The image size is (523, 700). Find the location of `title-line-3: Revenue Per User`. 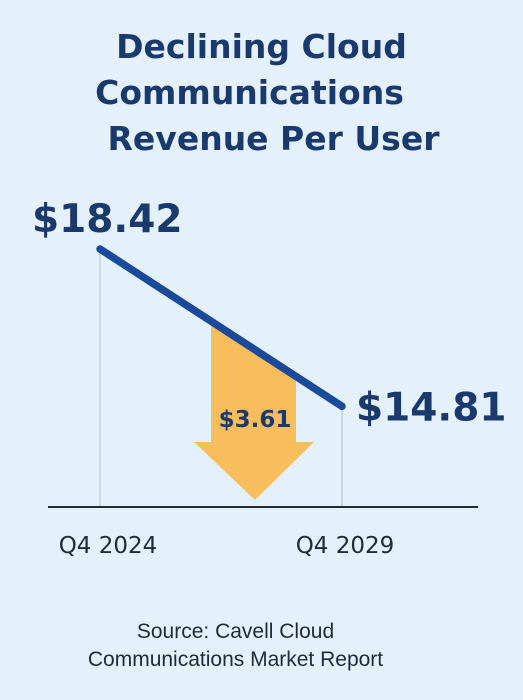

title-line-3: Revenue Per User is located at coordinates (273, 138).